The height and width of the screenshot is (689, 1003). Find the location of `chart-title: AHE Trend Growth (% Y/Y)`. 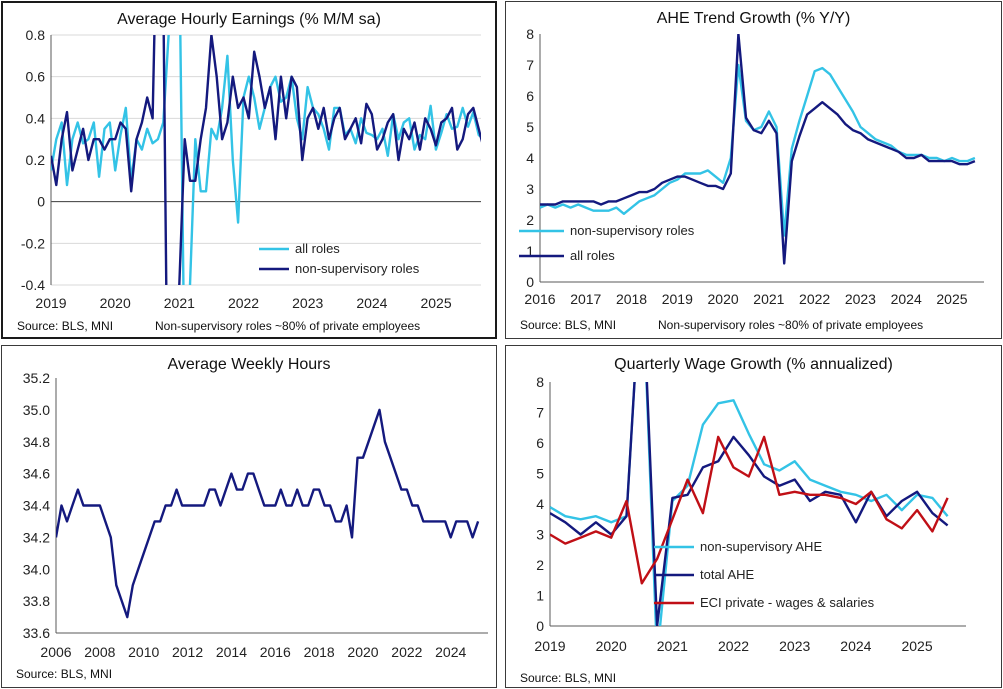

chart-title: AHE Trend Growth (% Y/Y) is located at coordinates (753, 18).